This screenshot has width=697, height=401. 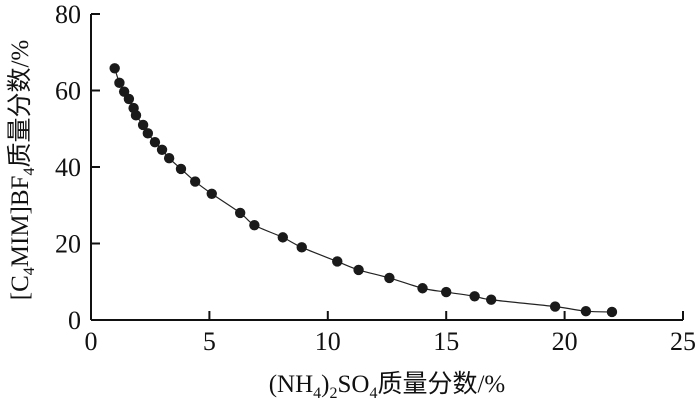 I want to click on y-axis-title: [C4MIM]BF4质量分数/%, so click(x=22, y=170).